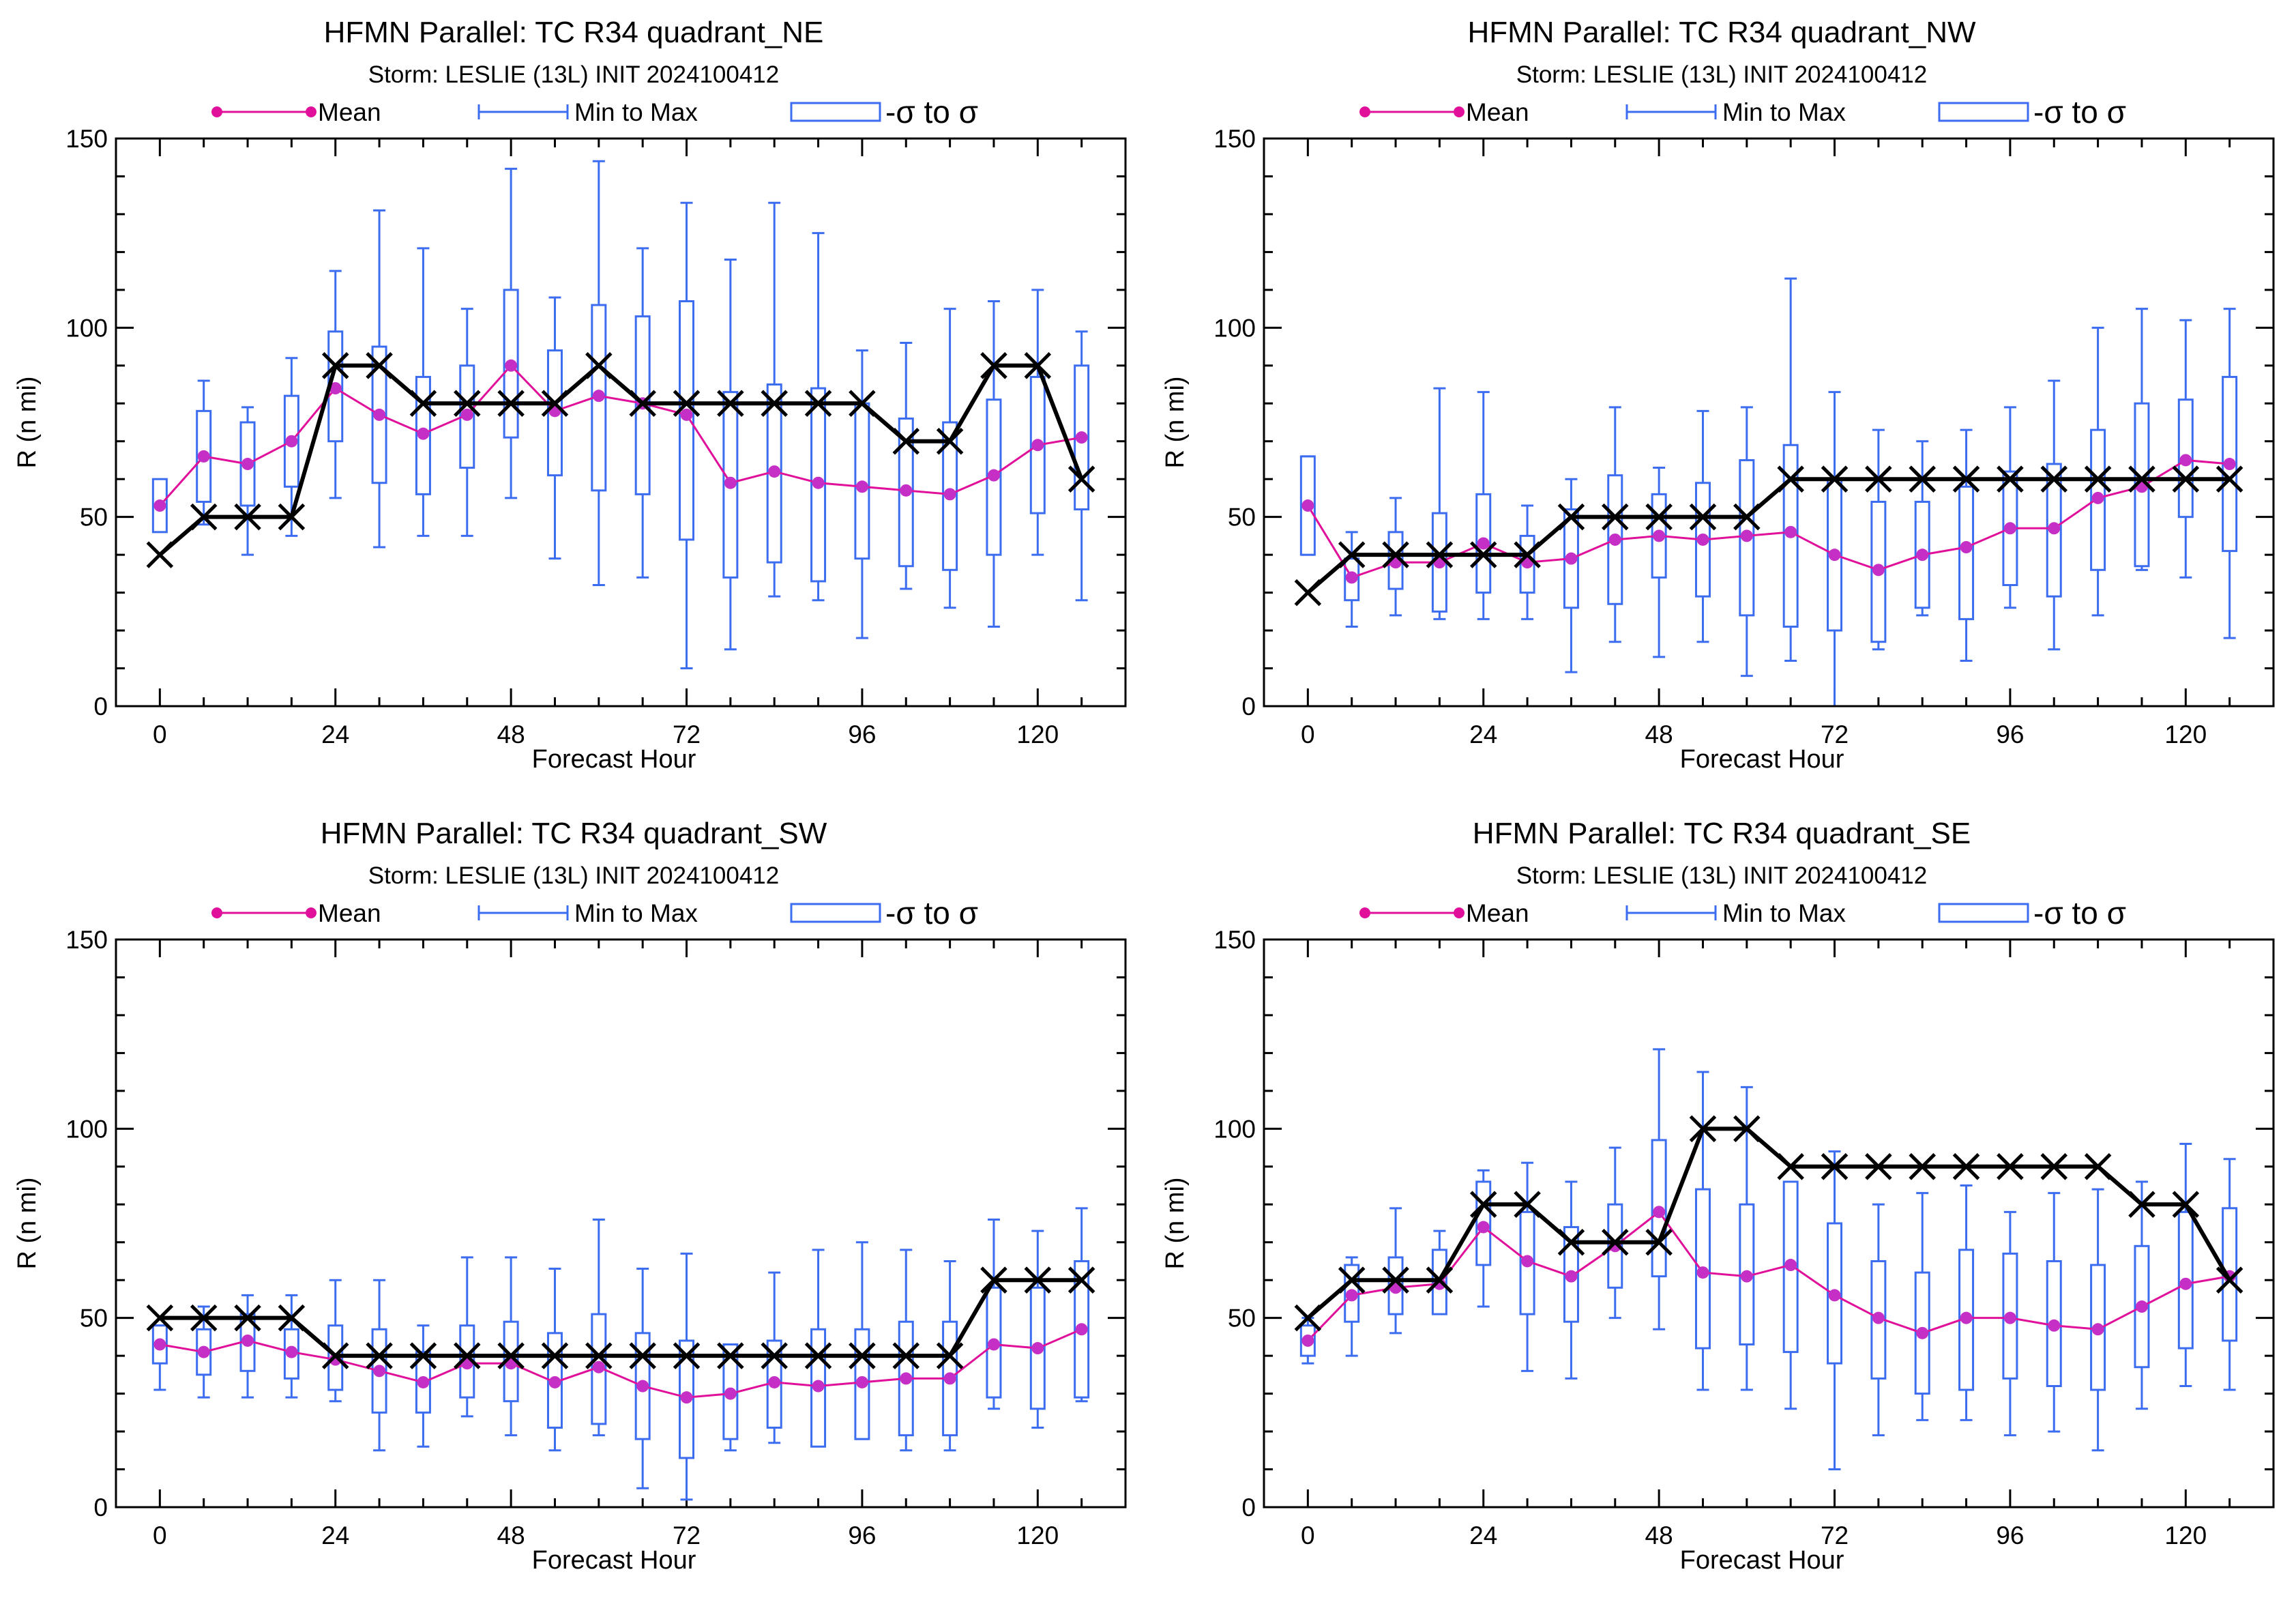 The image size is (2296, 1602). I want to click on x-tick-label: 0, so click(160, 734).